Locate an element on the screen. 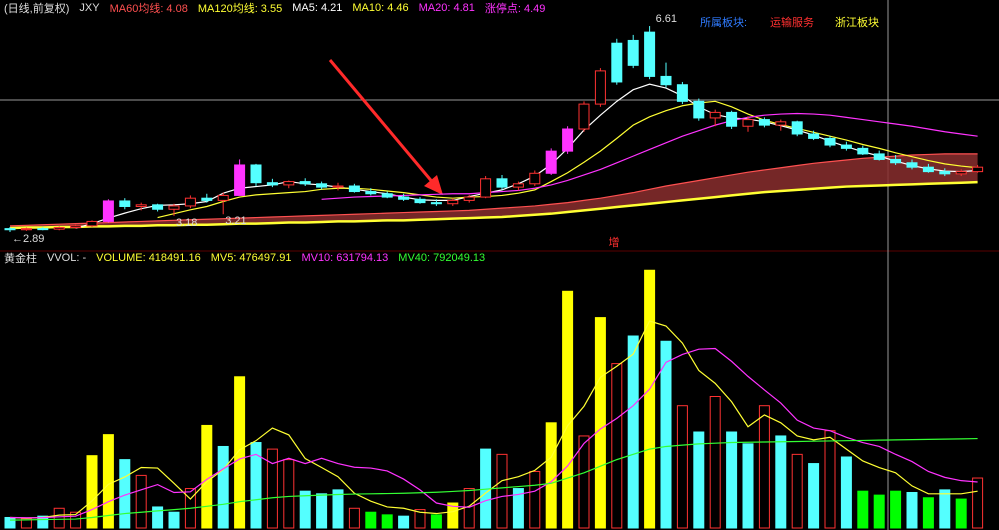 The height and width of the screenshot is (530, 999). price-annotation: ←2.89 is located at coordinates (28, 239).